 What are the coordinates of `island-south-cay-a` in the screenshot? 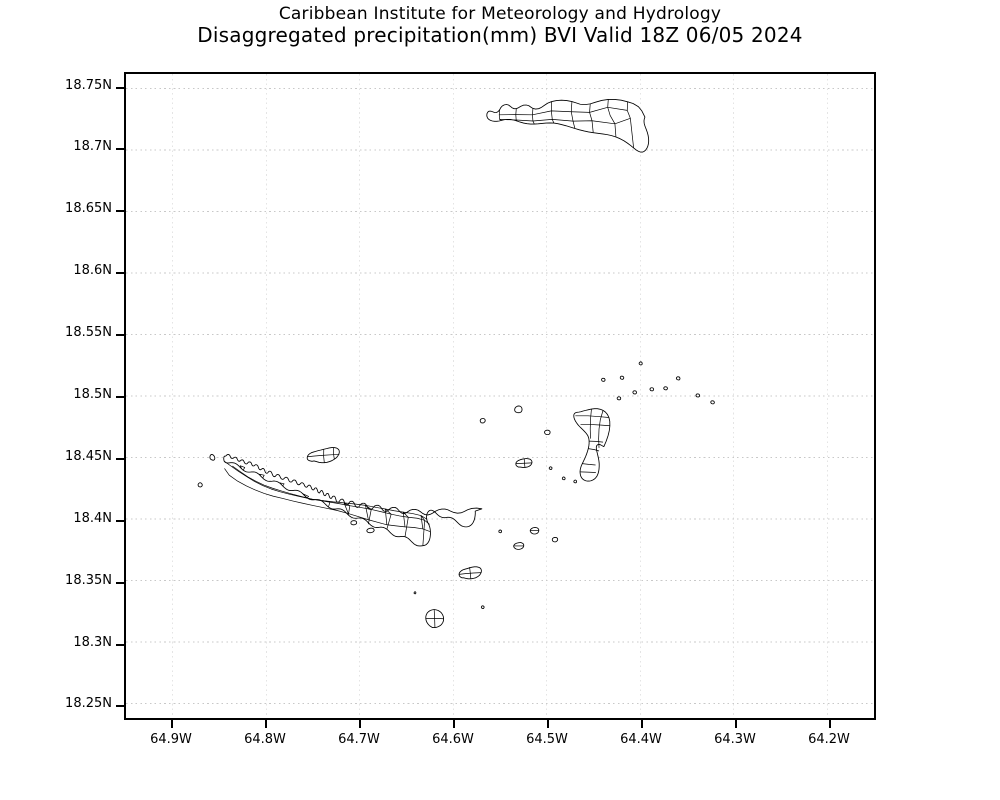 It's located at (500, 531).